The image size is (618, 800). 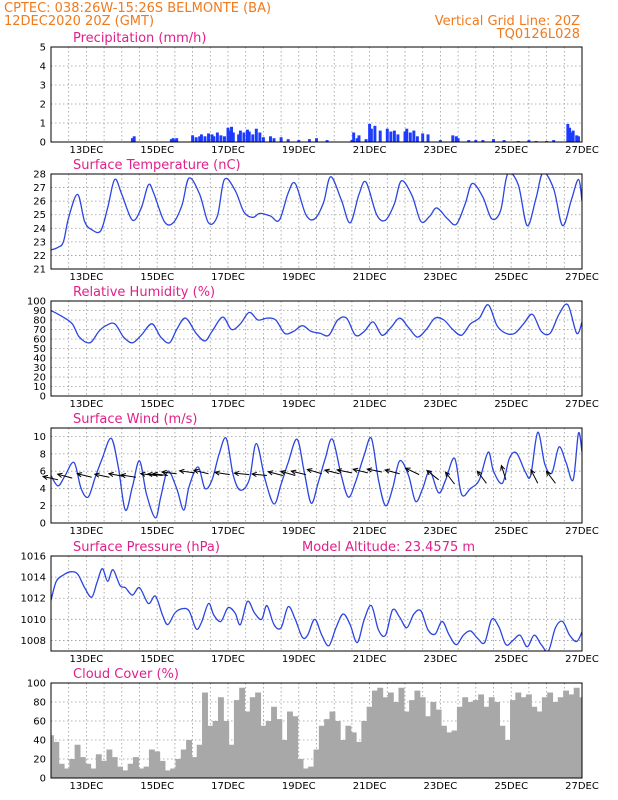 What do you see at coordinates (39, 722) in the screenshot?
I see `cloud-cover-y-tick-label: 60` at bounding box center [39, 722].